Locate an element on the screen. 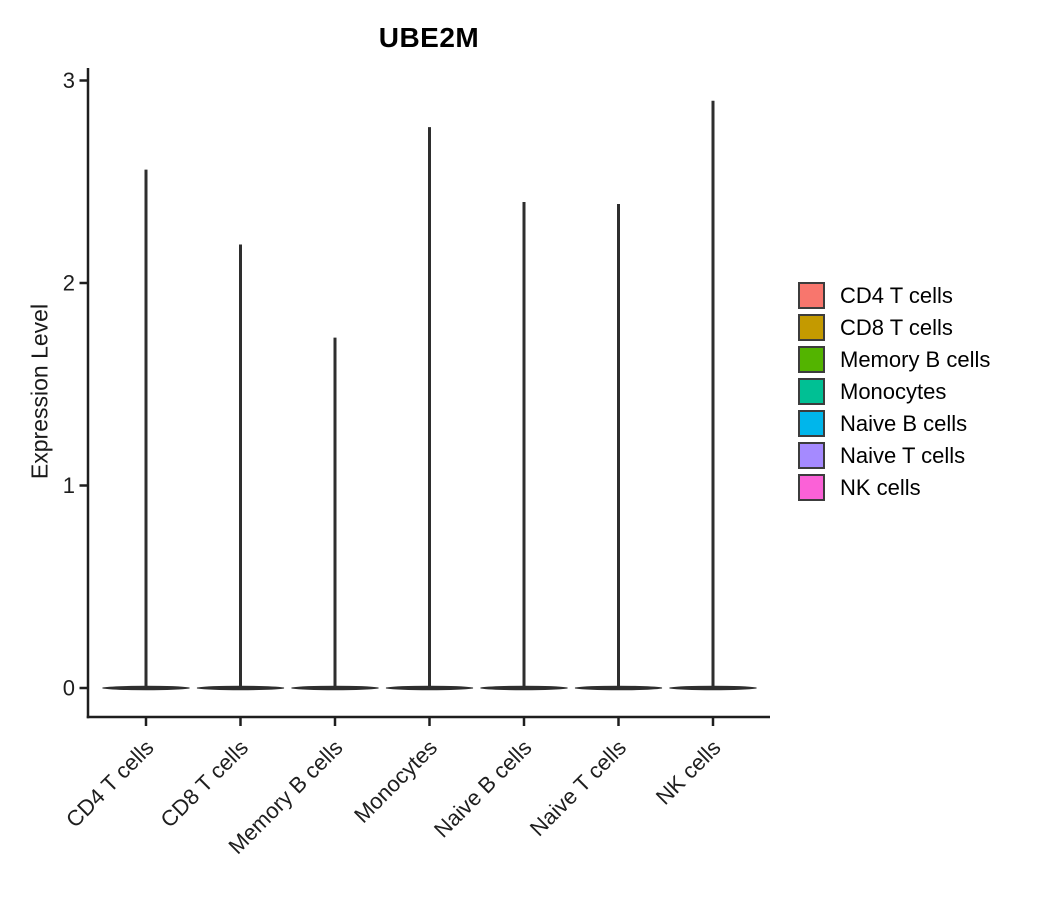 Image resolution: width=1050 pixels, height=900 pixels. legend-row: CD8 T cells is located at coordinates (894, 327).